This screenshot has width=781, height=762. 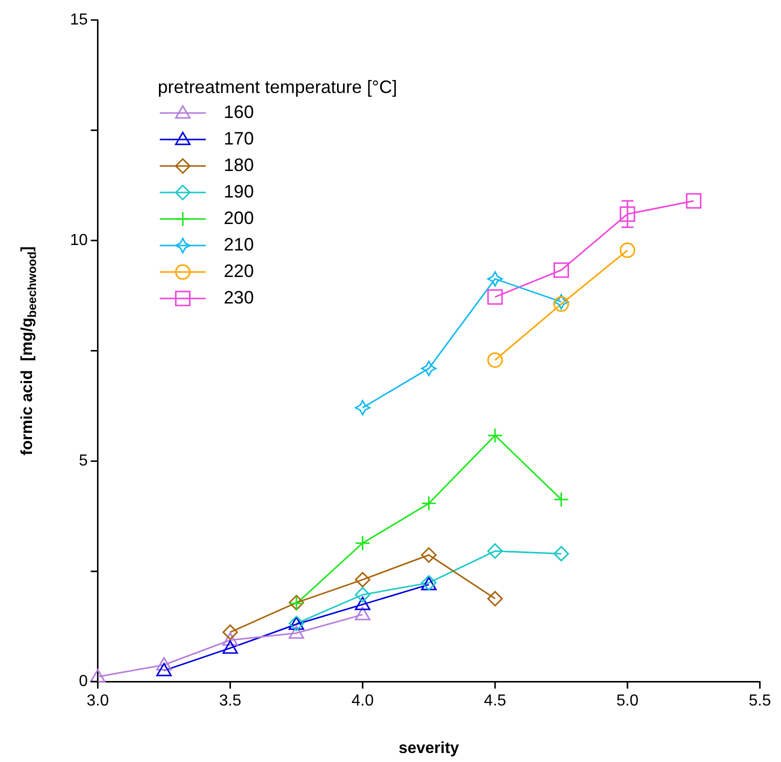 I want to click on y-axis-title: formic acid [mg/gbeechwood], so click(x=29, y=351).